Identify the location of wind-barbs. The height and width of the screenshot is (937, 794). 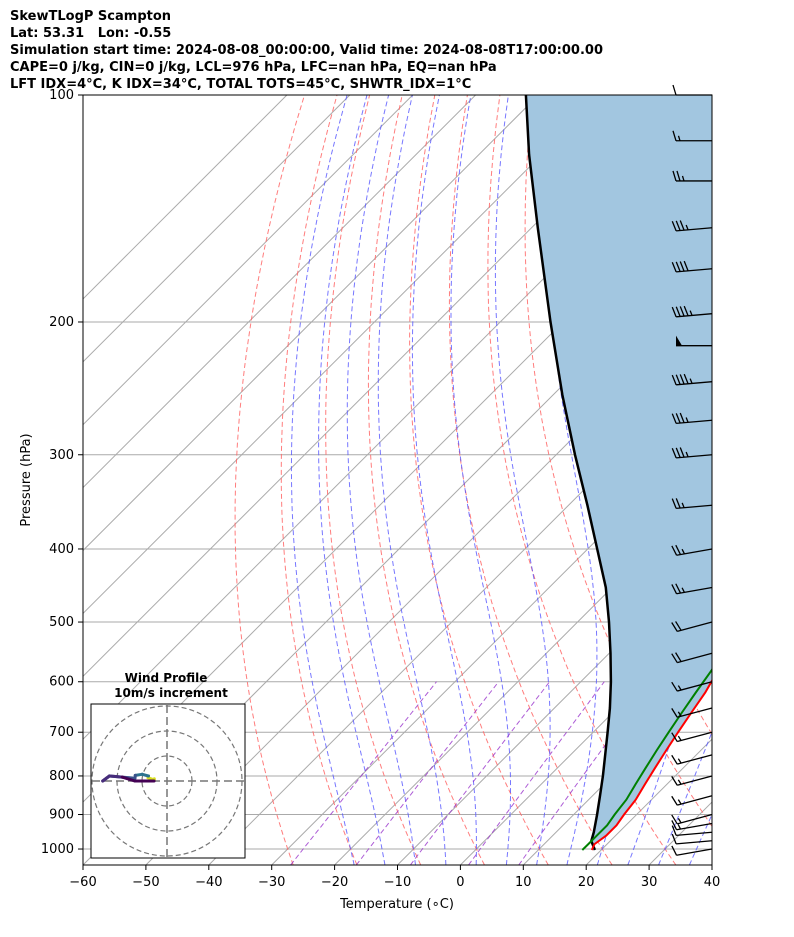
(692, 470).